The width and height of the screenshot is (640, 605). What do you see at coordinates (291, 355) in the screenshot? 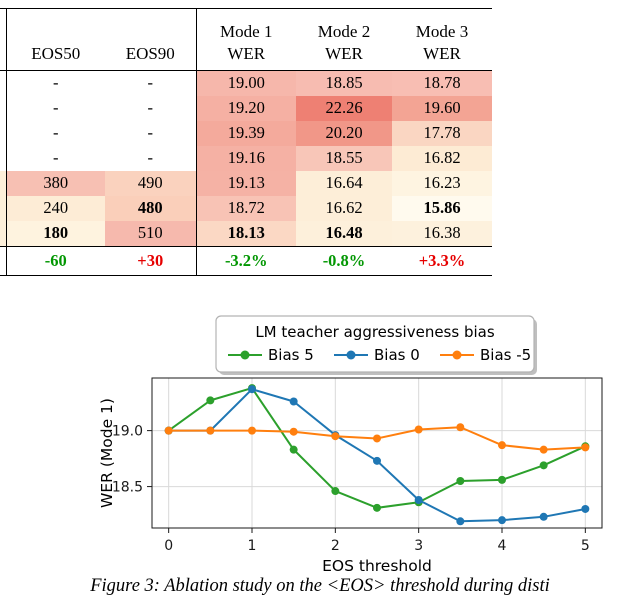
I see `legend-entry-label: Bias 5` at bounding box center [291, 355].